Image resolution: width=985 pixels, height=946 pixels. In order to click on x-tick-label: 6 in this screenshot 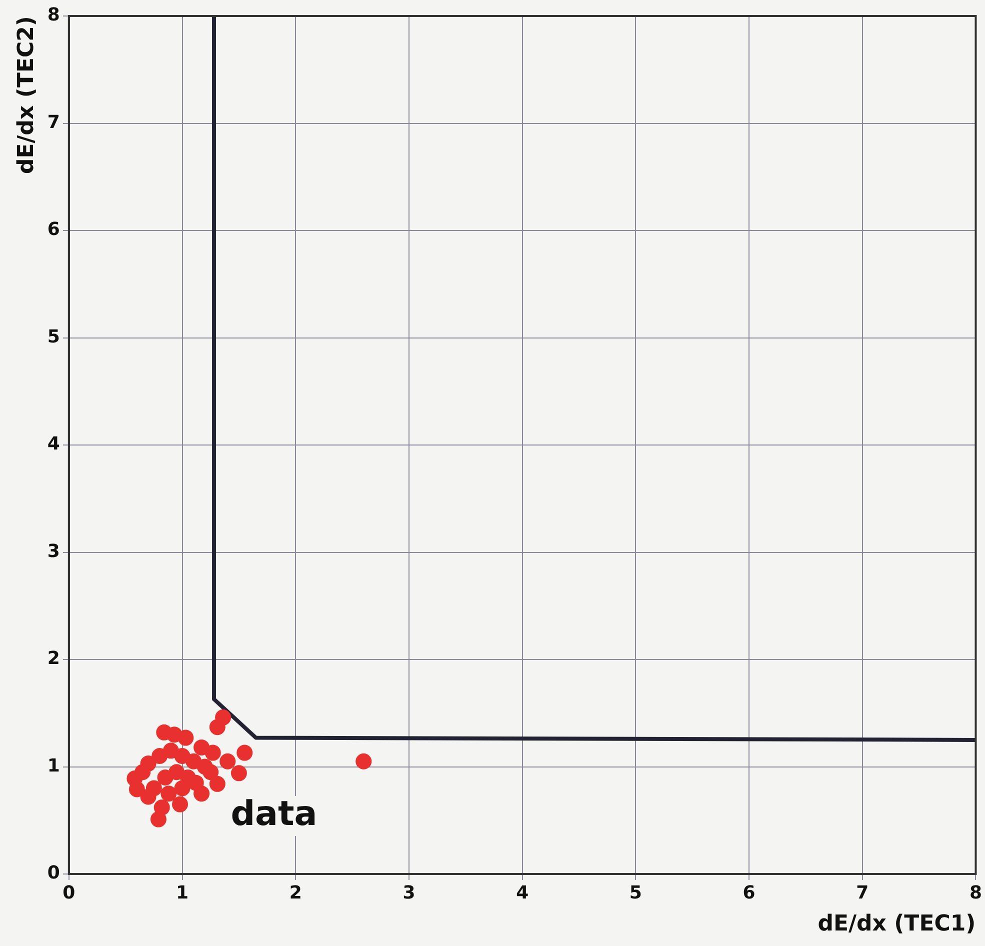, I will do `click(749, 893)`.